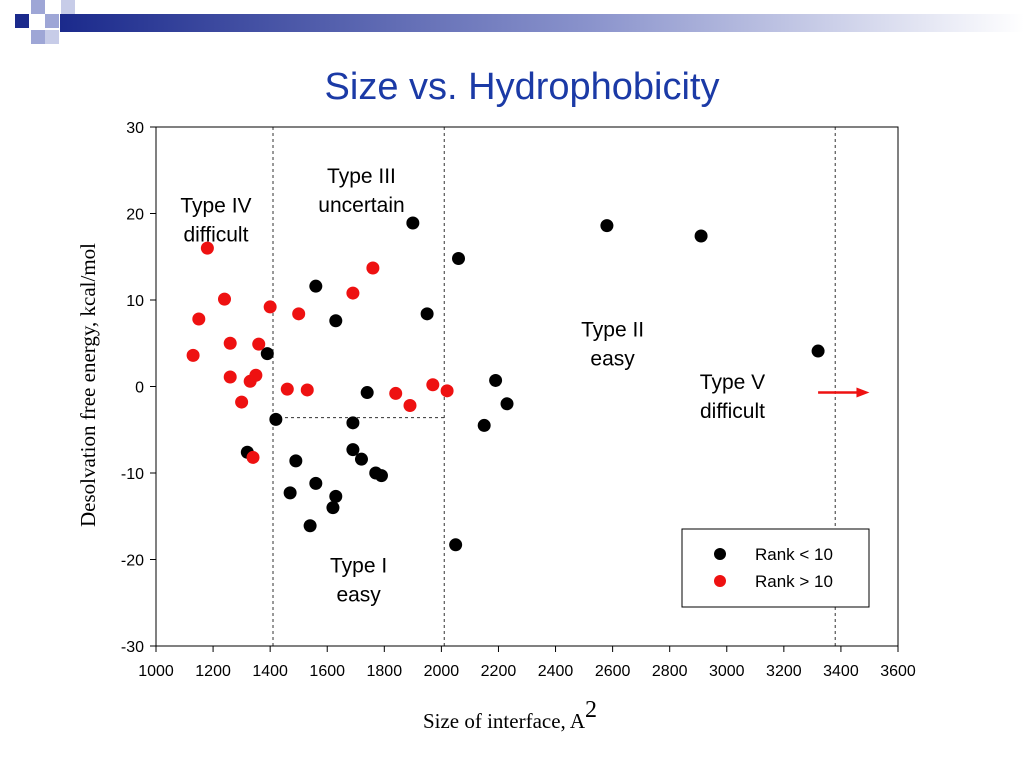  I want to click on annotation-type1-line: easy, so click(358, 594).